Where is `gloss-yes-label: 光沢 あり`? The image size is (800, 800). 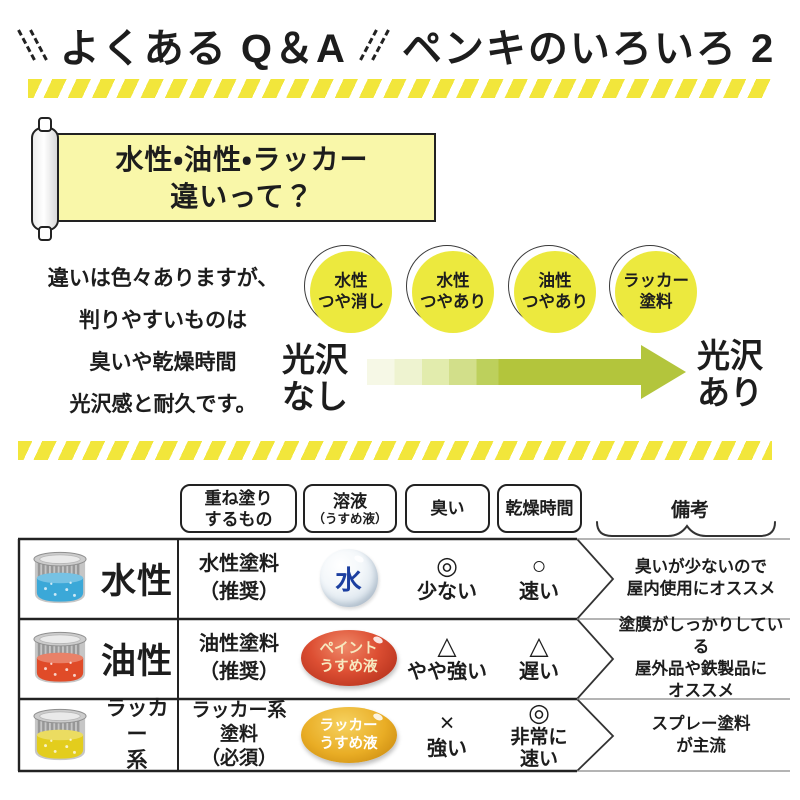
gloss-yes-label: 光沢 あり is located at coordinates (730, 374).